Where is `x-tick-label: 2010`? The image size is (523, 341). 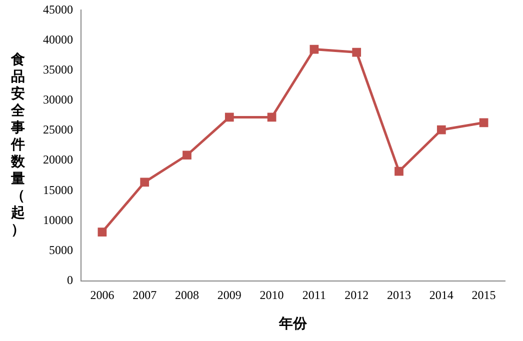
x-tick-label: 2010 is located at coordinates (272, 295).